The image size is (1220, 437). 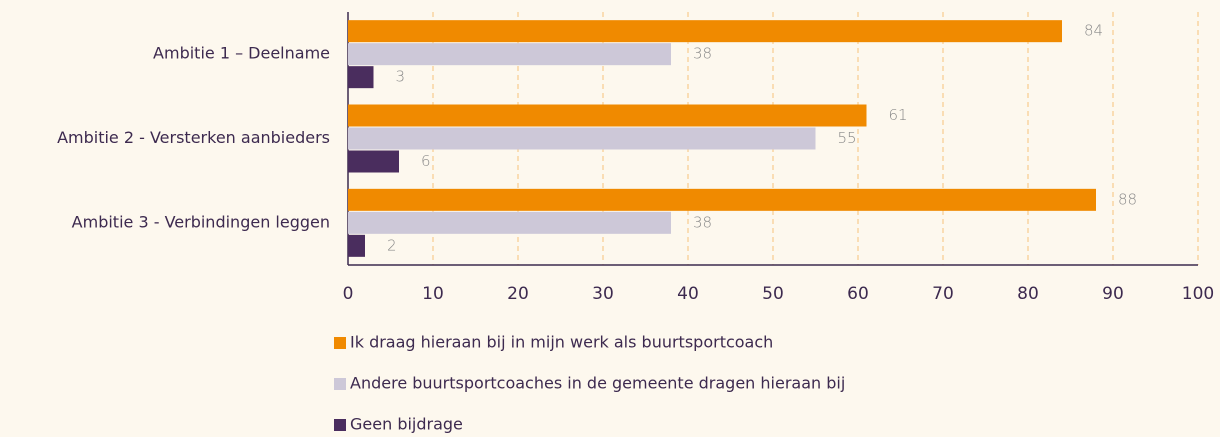 I want to click on x-tick-label: 100, so click(x=1198, y=294).